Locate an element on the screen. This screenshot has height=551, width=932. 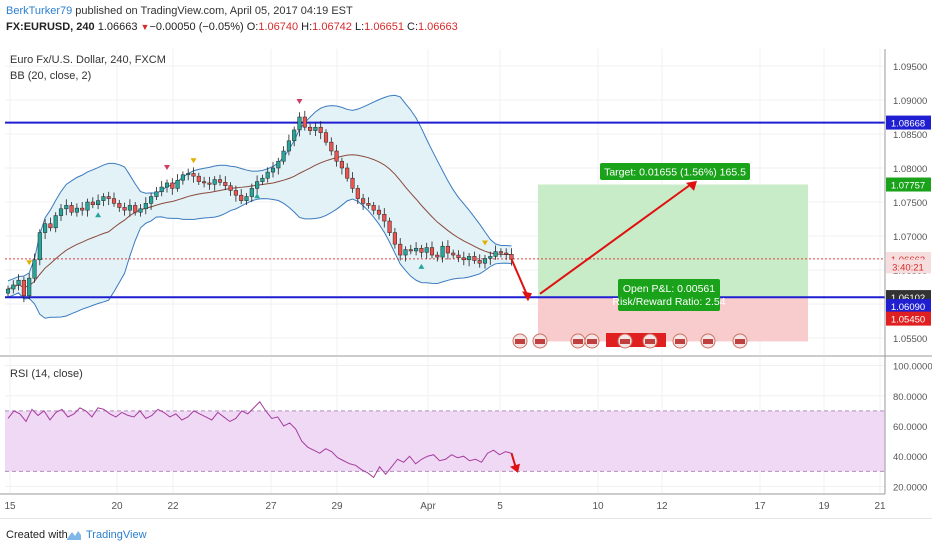
target-text: Target: 0.01655 (1.56%) 165.5 is located at coordinates (675, 173).